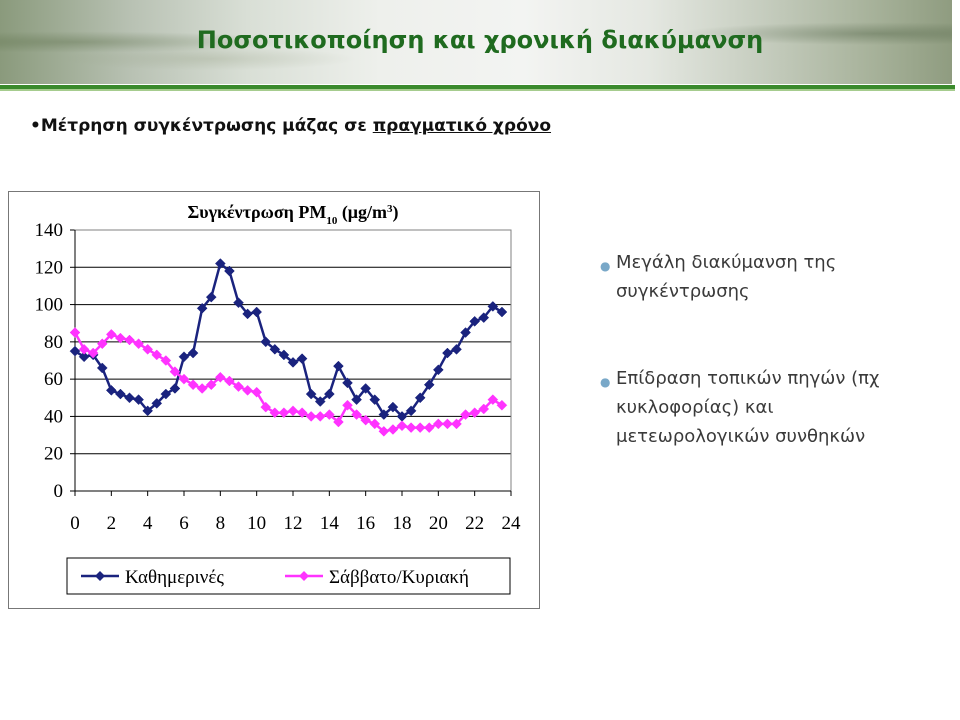 The image size is (960, 720). Describe the element at coordinates (362, 212) in the screenshot. I see `chart-title-part: (μg/m` at that location.